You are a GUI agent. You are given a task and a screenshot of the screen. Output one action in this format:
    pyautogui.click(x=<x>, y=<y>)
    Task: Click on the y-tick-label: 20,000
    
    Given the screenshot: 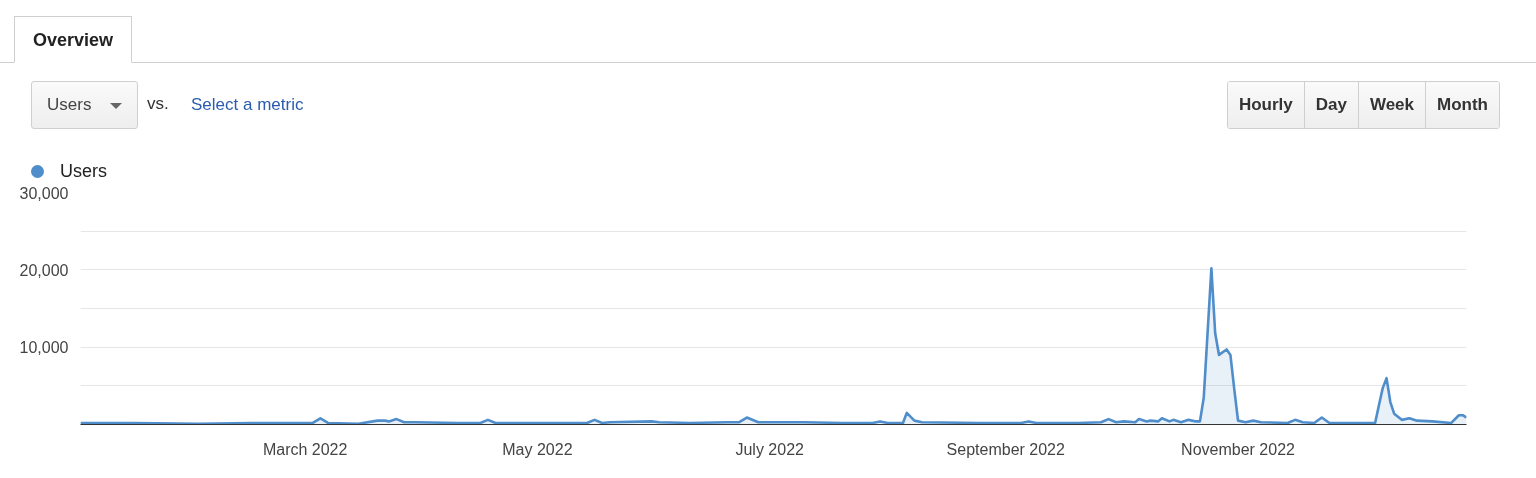 What is the action you would take?
    pyautogui.click(x=44, y=270)
    